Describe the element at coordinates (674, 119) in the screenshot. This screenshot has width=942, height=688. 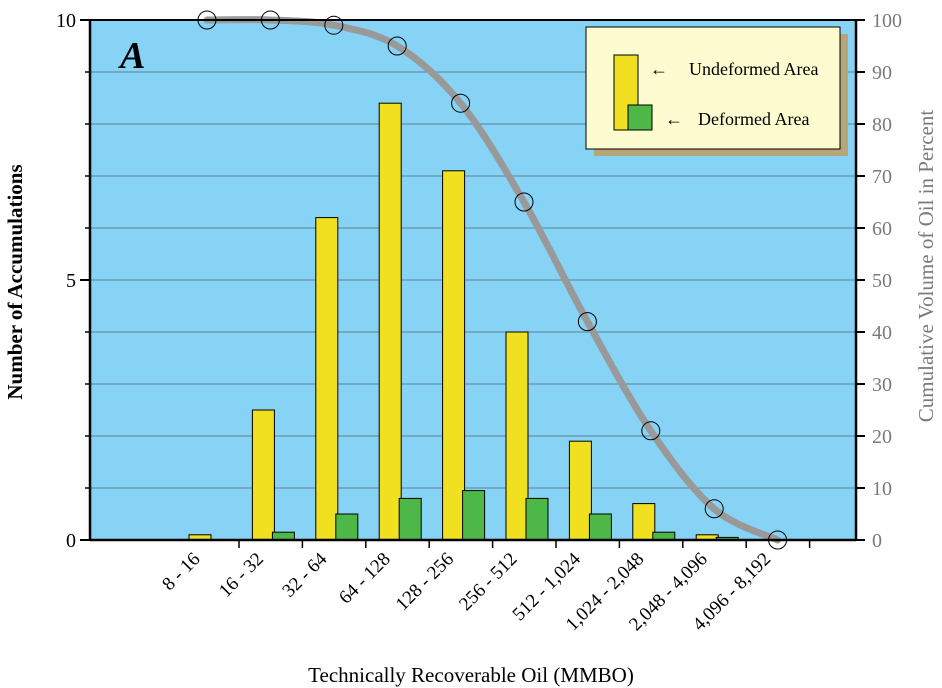
I see `legend-arrow-deformed: ←` at that location.